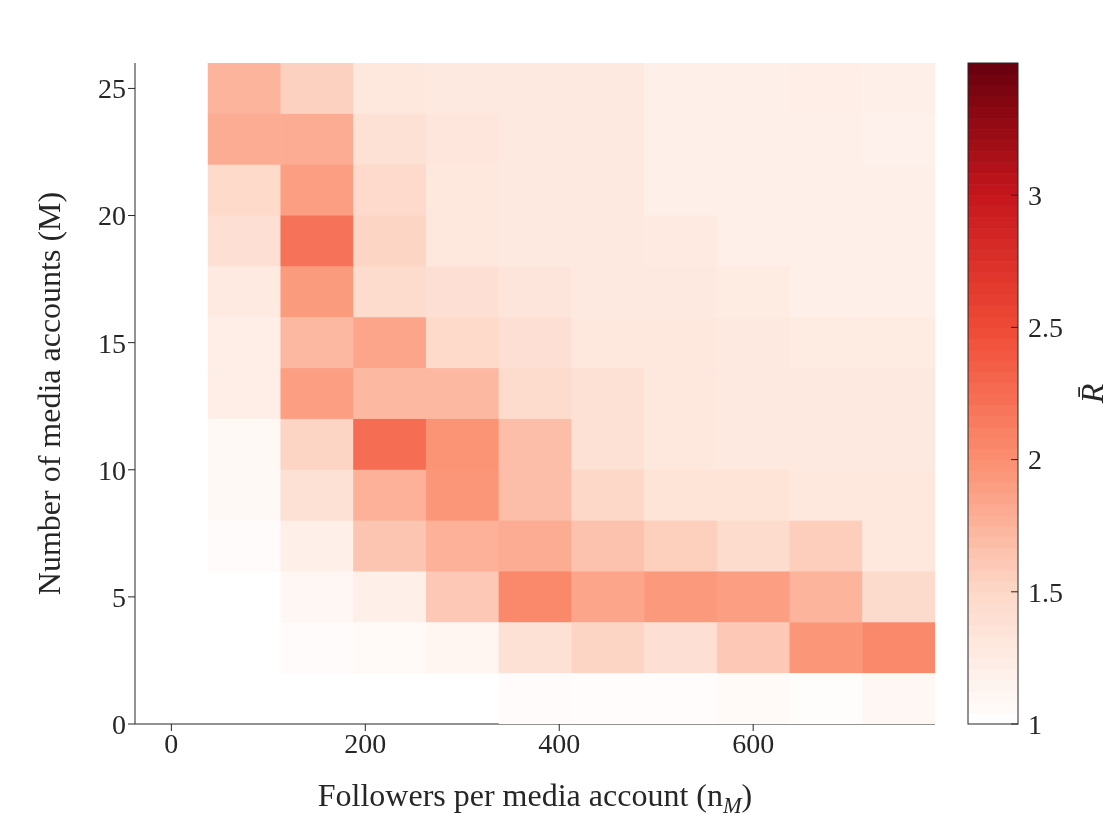 The width and height of the screenshot is (1120, 840). What do you see at coordinates (112, 343) in the screenshot?
I see `y-tick-label: 15` at bounding box center [112, 343].